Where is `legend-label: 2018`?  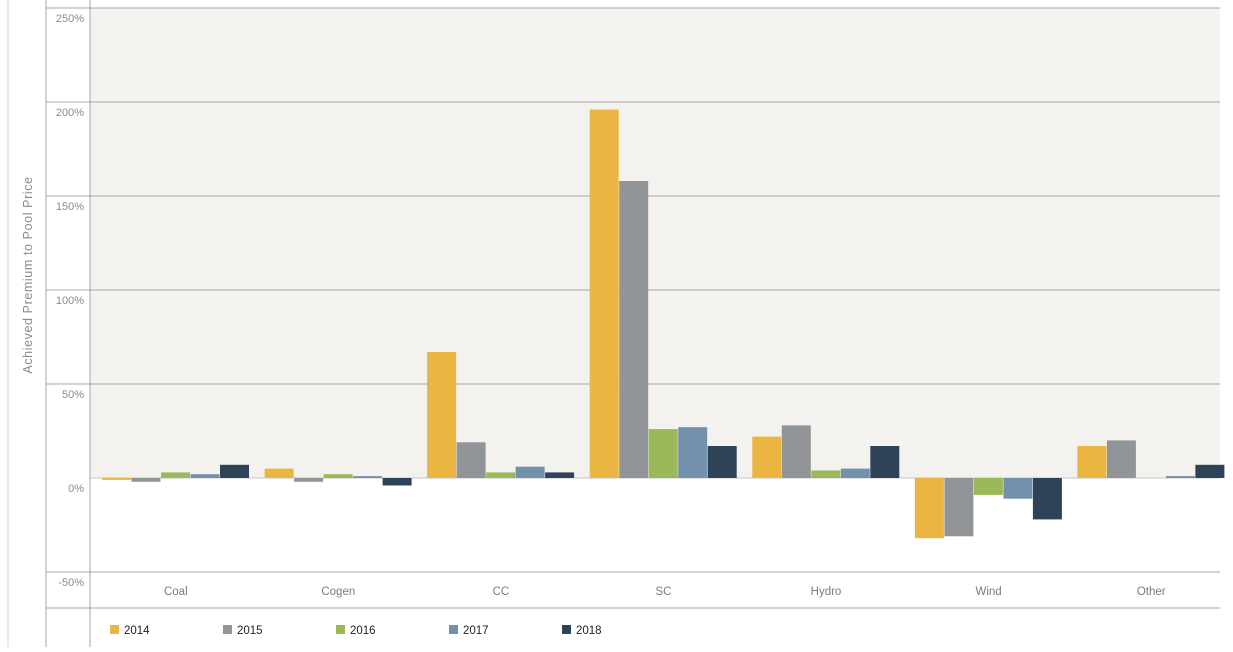
legend-label: 2018 is located at coordinates (589, 631).